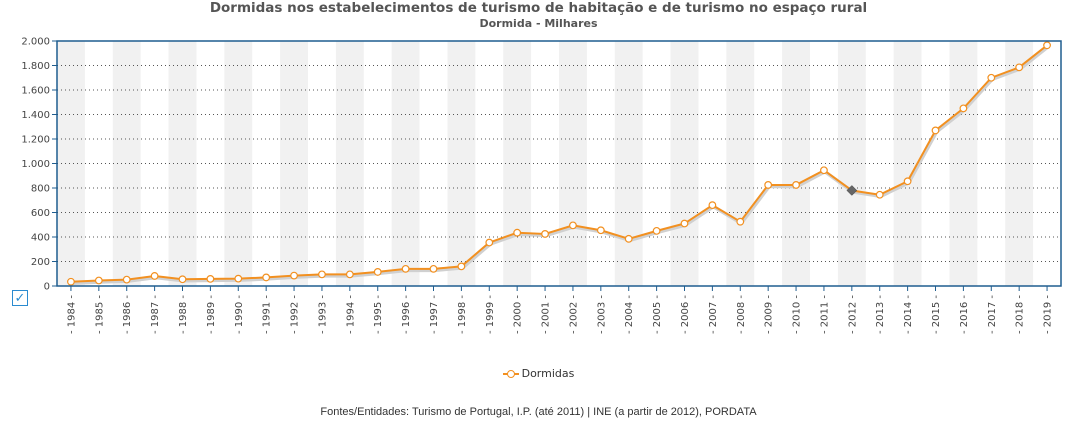 The image size is (1077, 429). What do you see at coordinates (824, 314) in the screenshot?
I see `x-tick-label: - 2011 -` at bounding box center [824, 314].